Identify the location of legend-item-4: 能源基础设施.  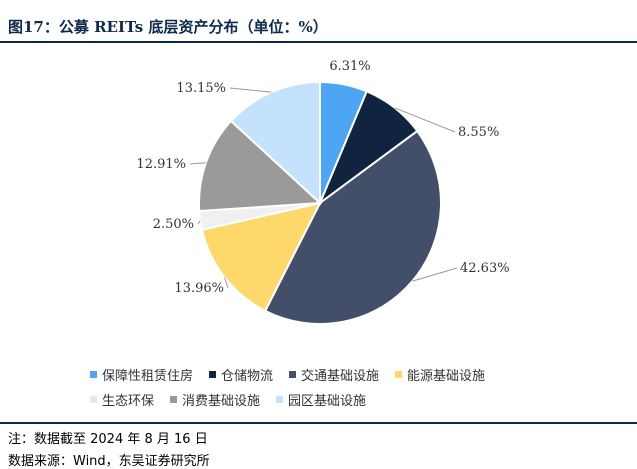
(440, 374).